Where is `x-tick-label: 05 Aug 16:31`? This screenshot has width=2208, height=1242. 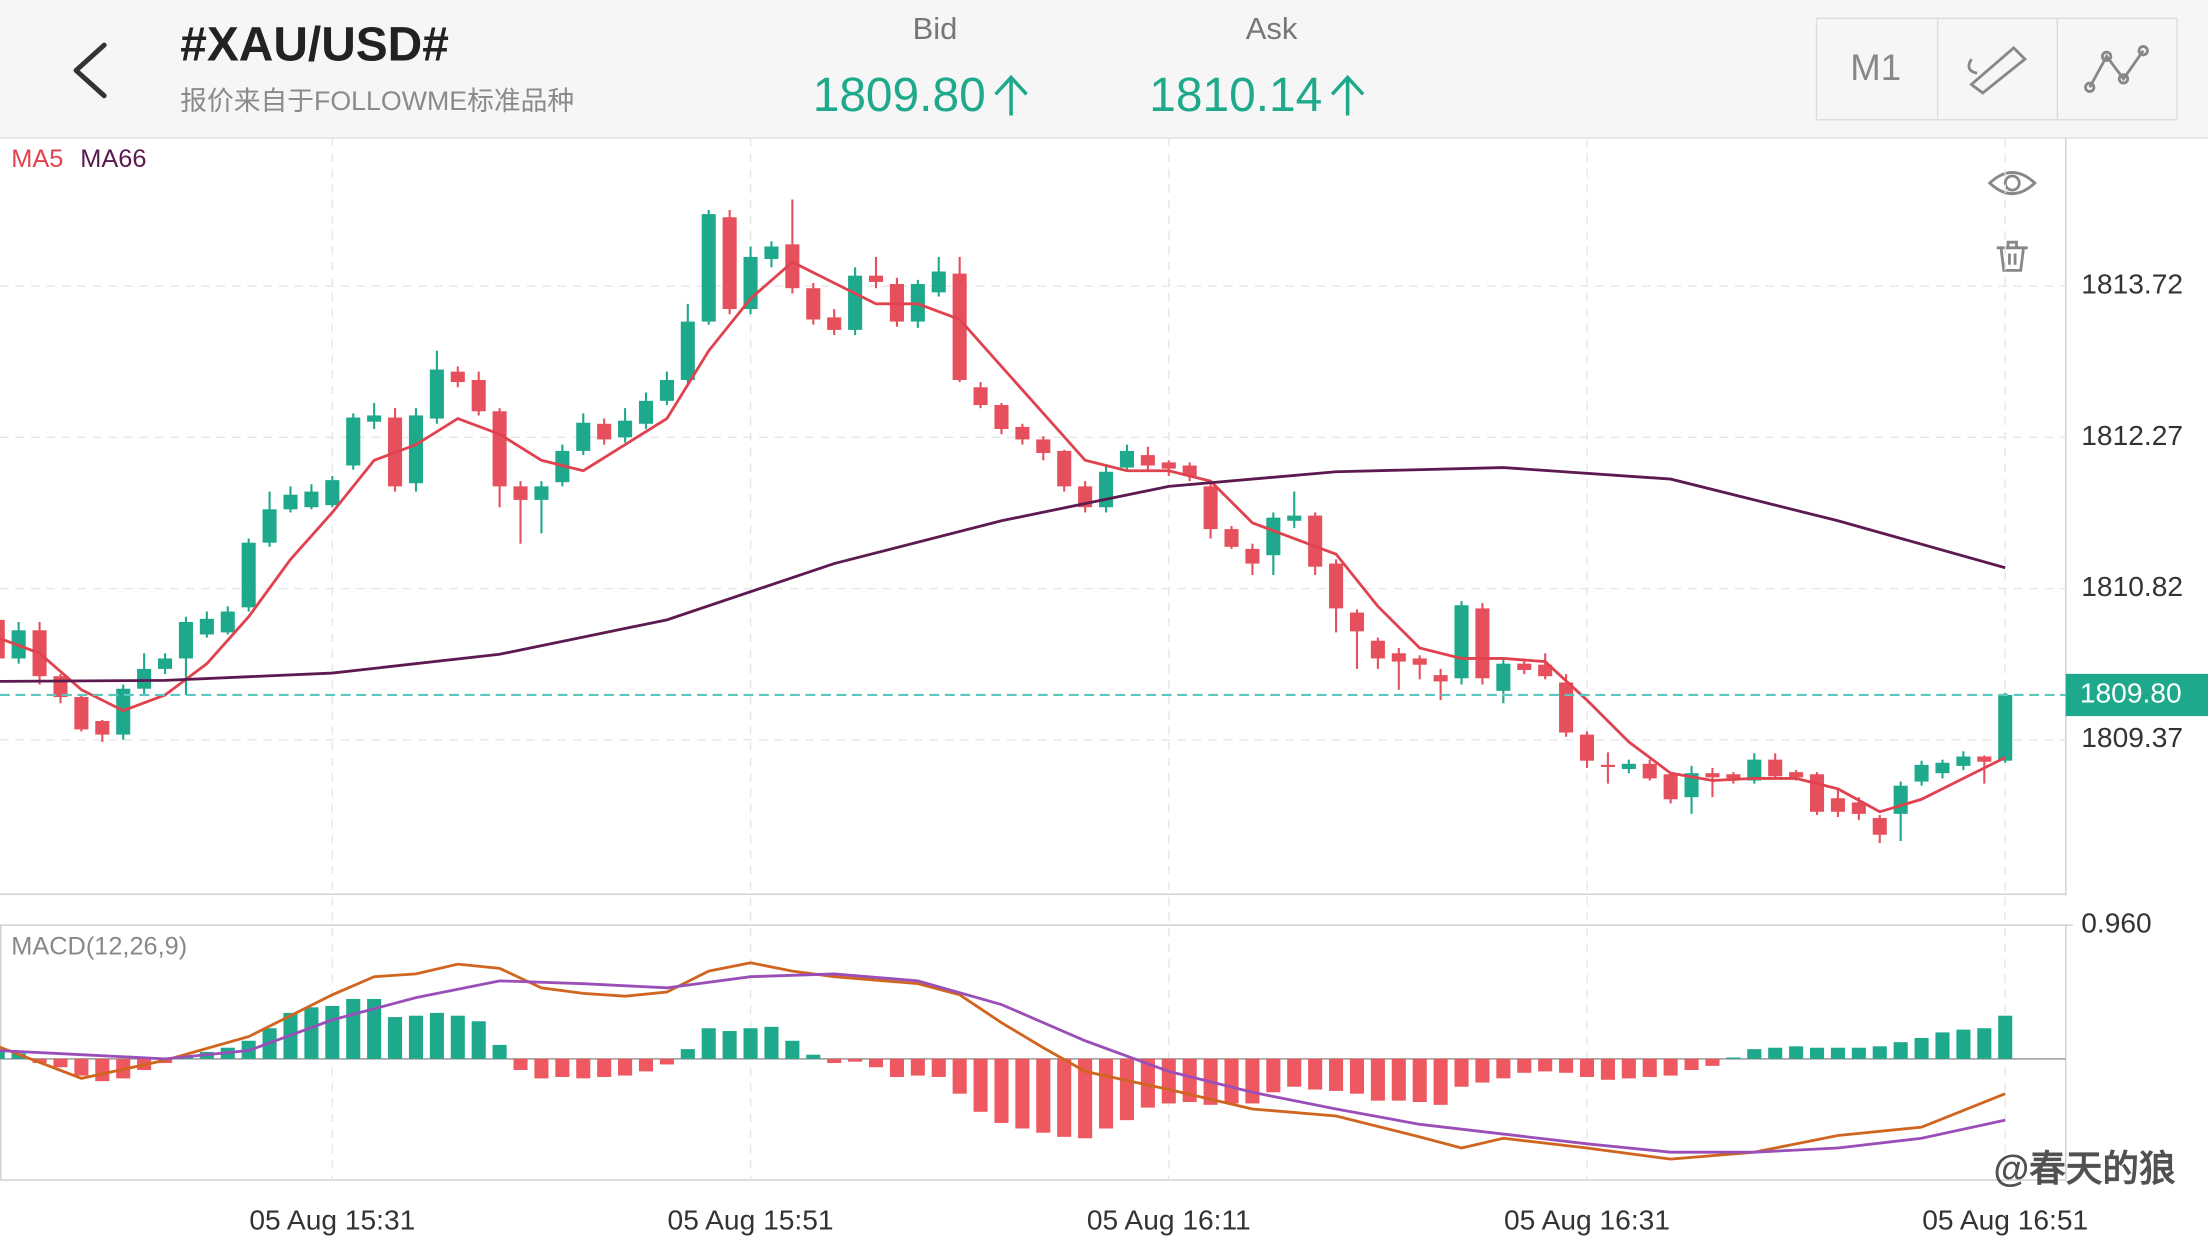
x-tick-label: 05 Aug 16:31 is located at coordinates (1587, 1220).